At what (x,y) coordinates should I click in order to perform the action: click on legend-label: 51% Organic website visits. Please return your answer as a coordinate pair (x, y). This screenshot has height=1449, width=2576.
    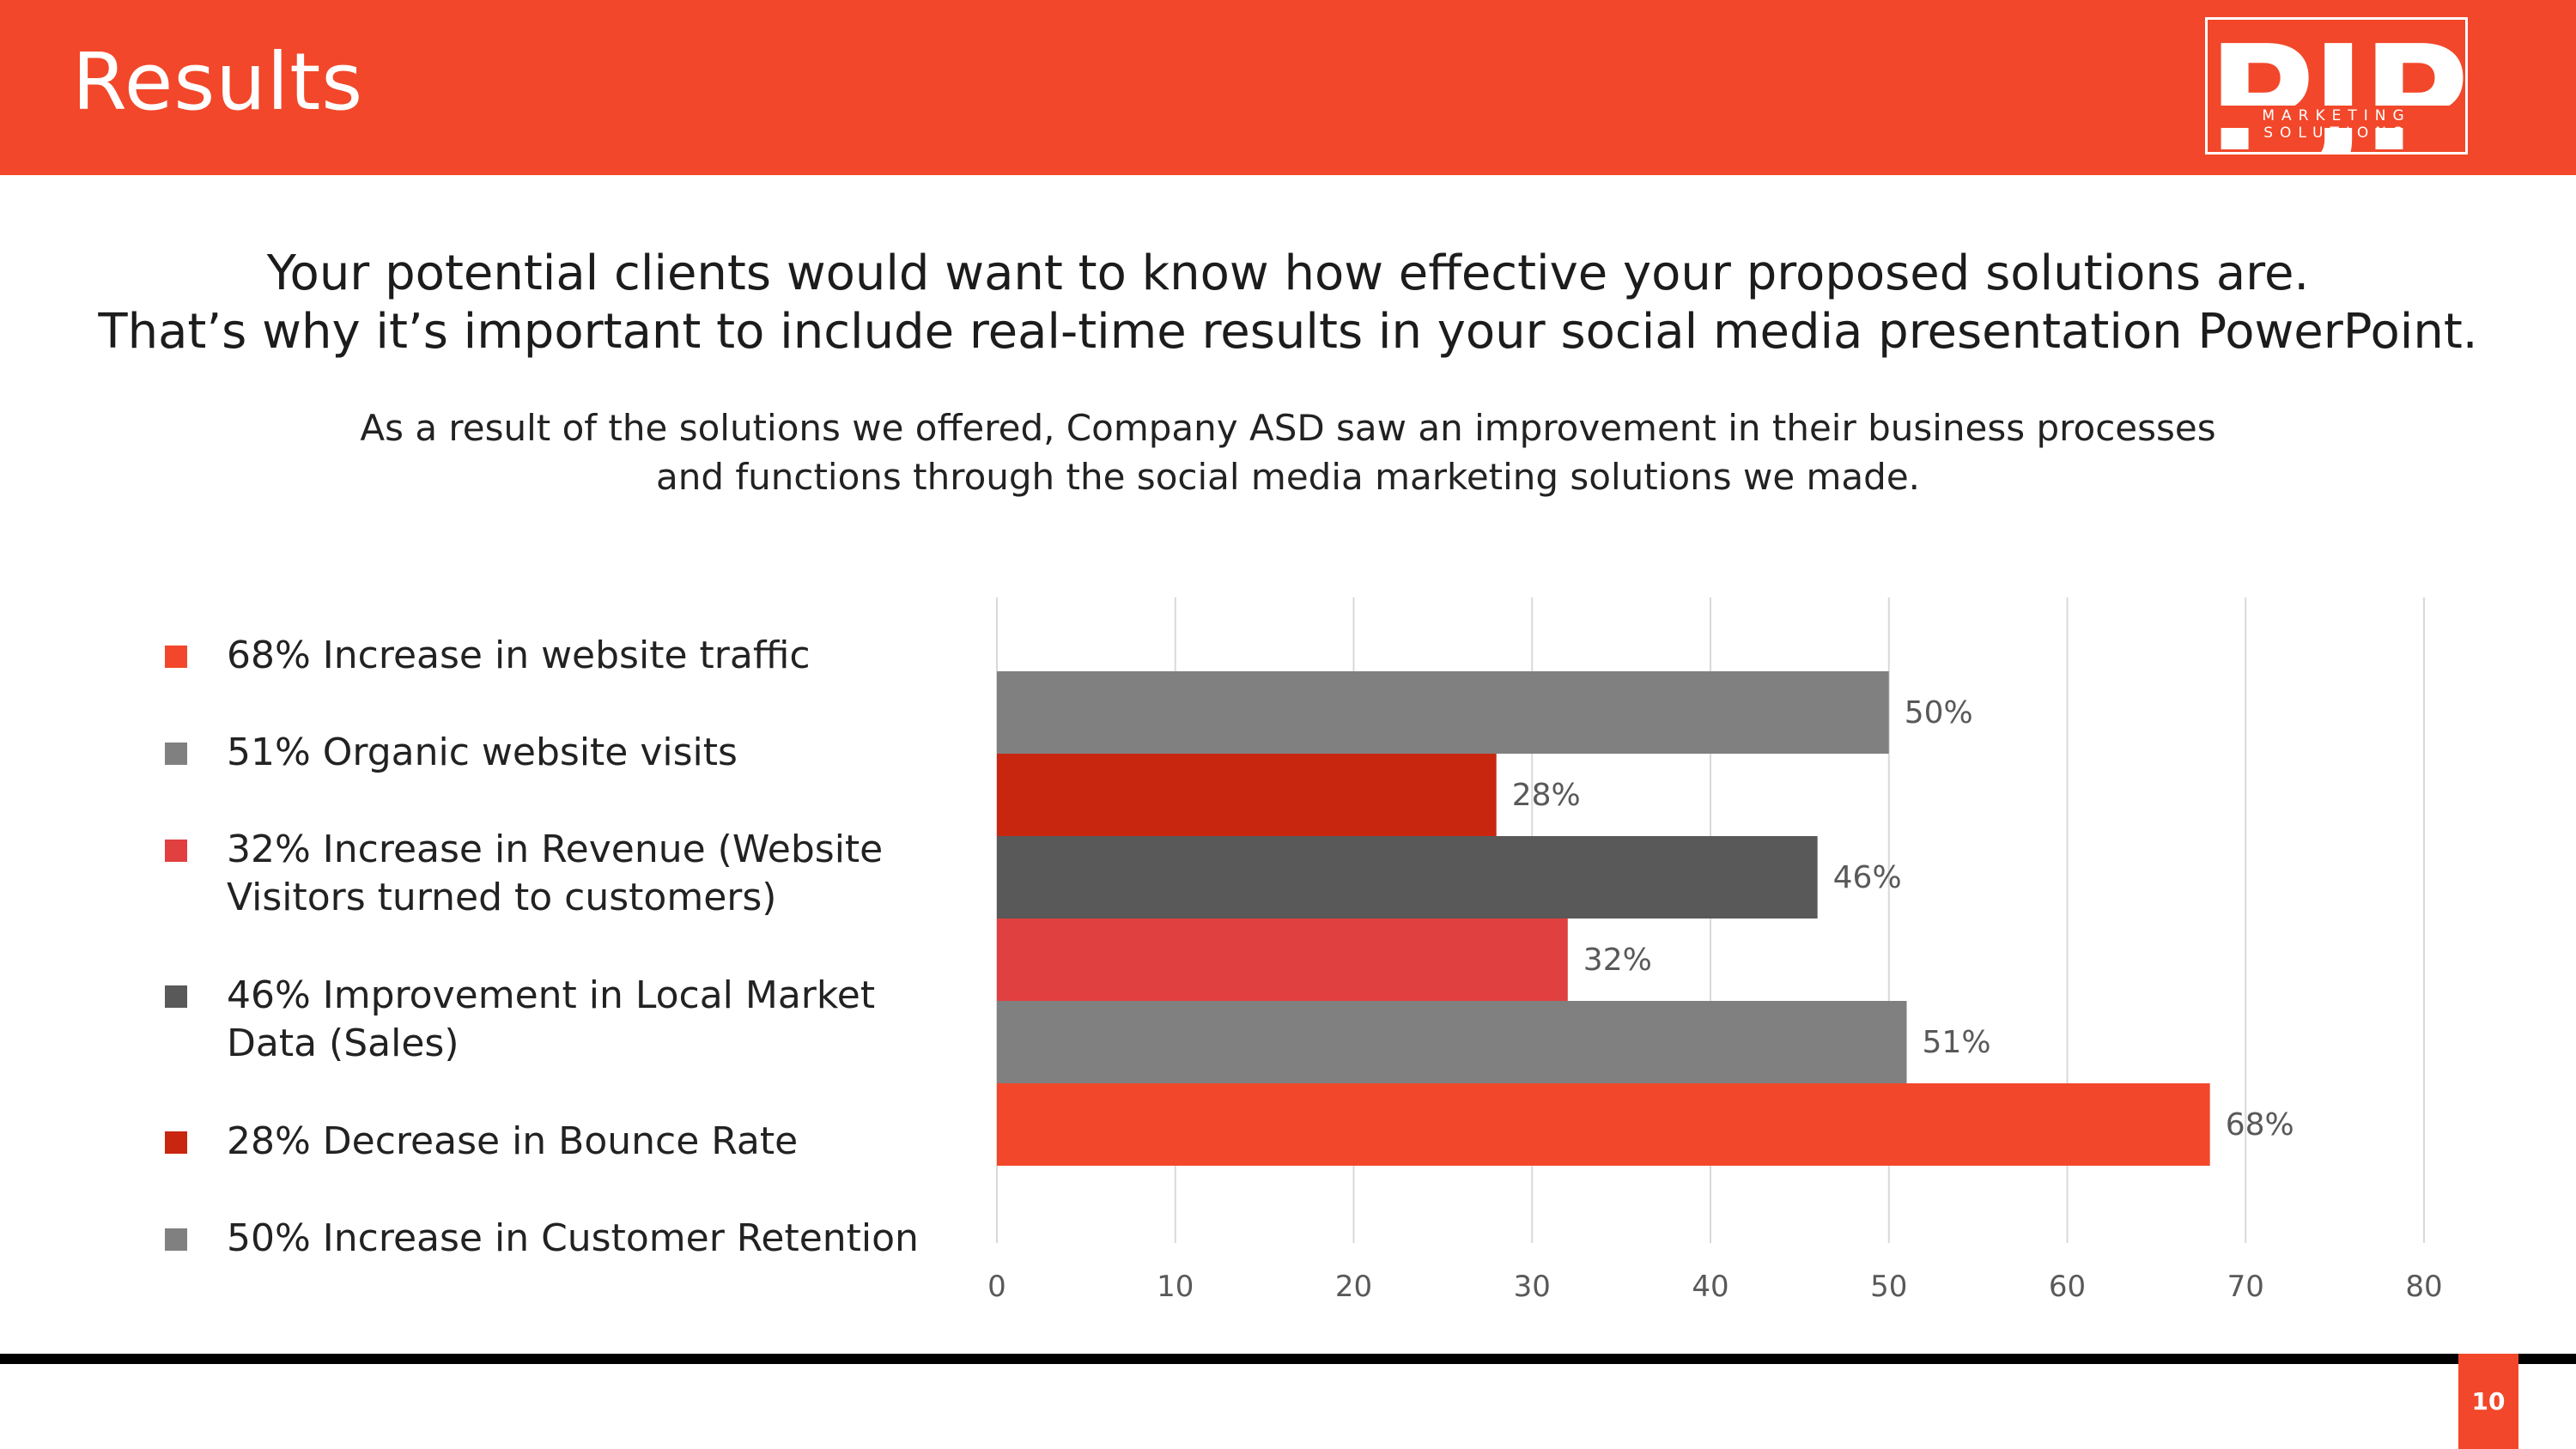
    Looking at the image, I should click on (596, 753).